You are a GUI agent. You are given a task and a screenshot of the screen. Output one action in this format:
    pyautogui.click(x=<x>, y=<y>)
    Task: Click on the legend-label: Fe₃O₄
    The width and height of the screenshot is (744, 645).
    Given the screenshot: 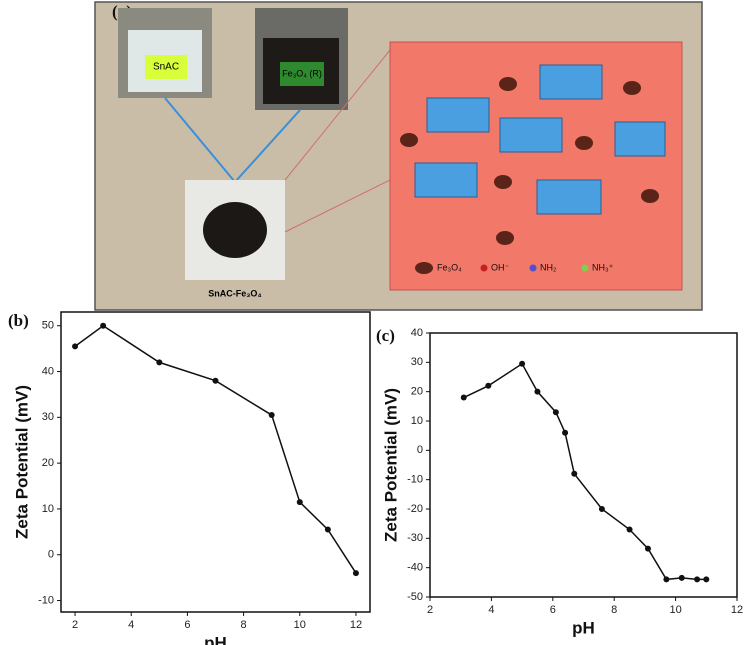 What is the action you would take?
    pyautogui.click(x=449, y=267)
    